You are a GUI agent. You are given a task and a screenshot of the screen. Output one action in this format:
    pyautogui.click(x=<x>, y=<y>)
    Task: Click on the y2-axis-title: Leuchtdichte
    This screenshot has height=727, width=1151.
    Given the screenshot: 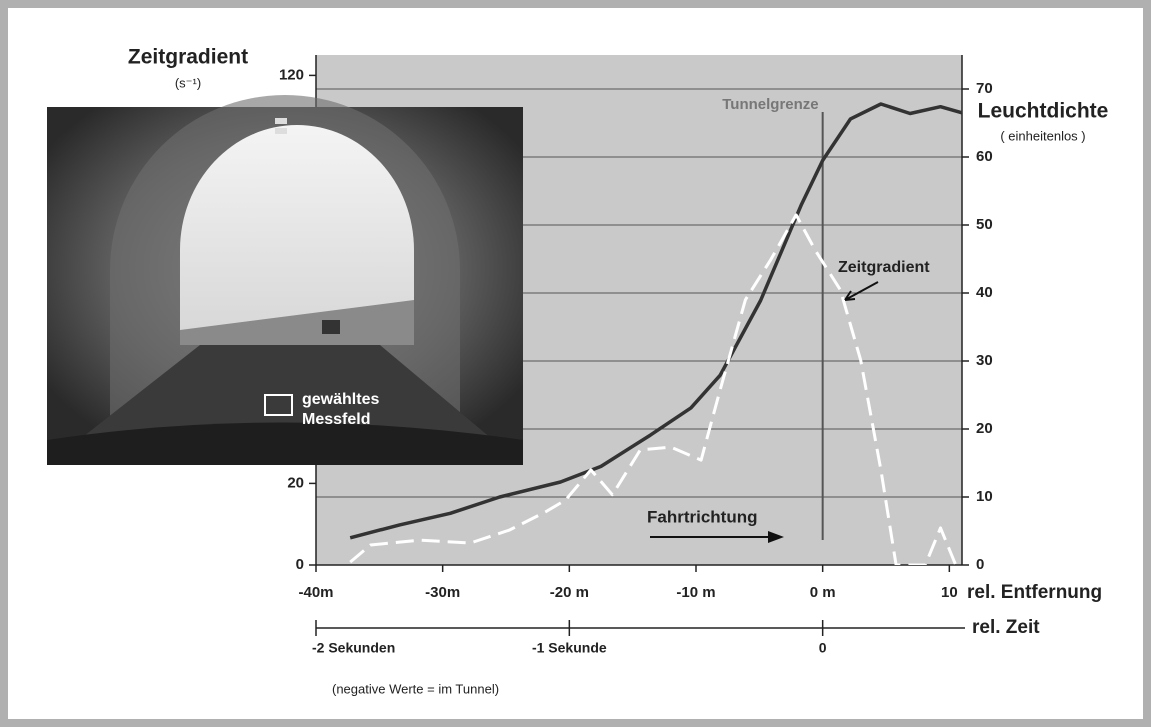 What is the action you would take?
    pyautogui.click(x=1043, y=111)
    